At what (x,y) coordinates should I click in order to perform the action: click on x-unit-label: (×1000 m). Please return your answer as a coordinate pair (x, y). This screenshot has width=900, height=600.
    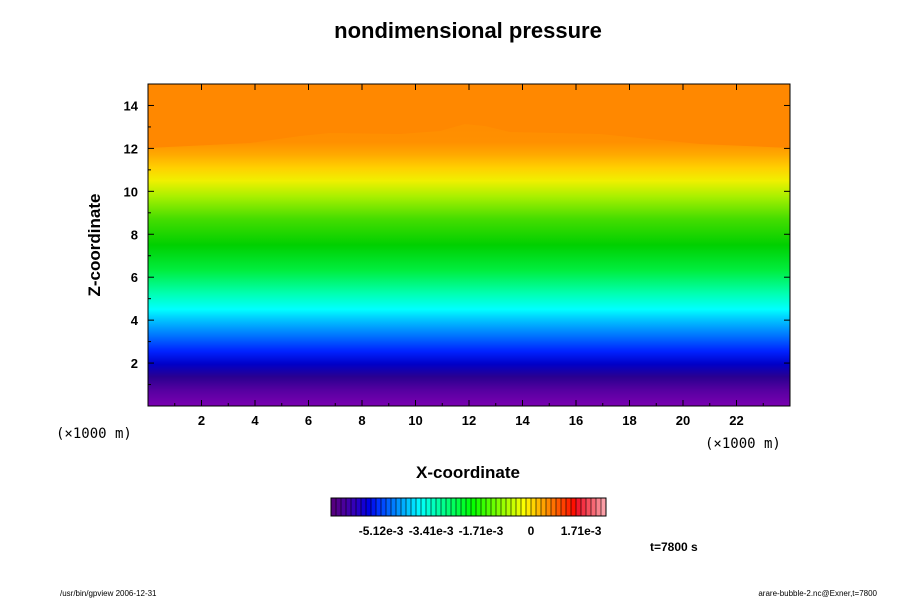
    Looking at the image, I should click on (743, 444).